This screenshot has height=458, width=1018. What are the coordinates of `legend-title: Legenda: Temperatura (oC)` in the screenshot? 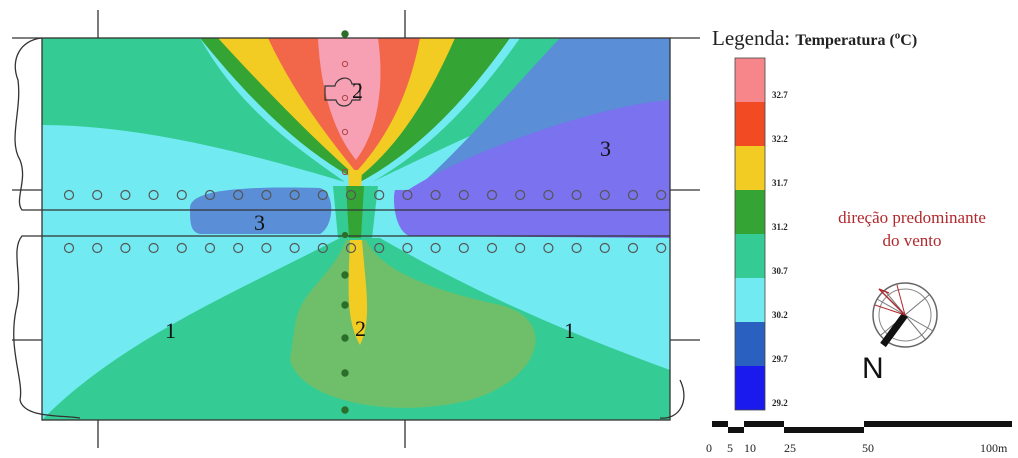 It's located at (814, 38).